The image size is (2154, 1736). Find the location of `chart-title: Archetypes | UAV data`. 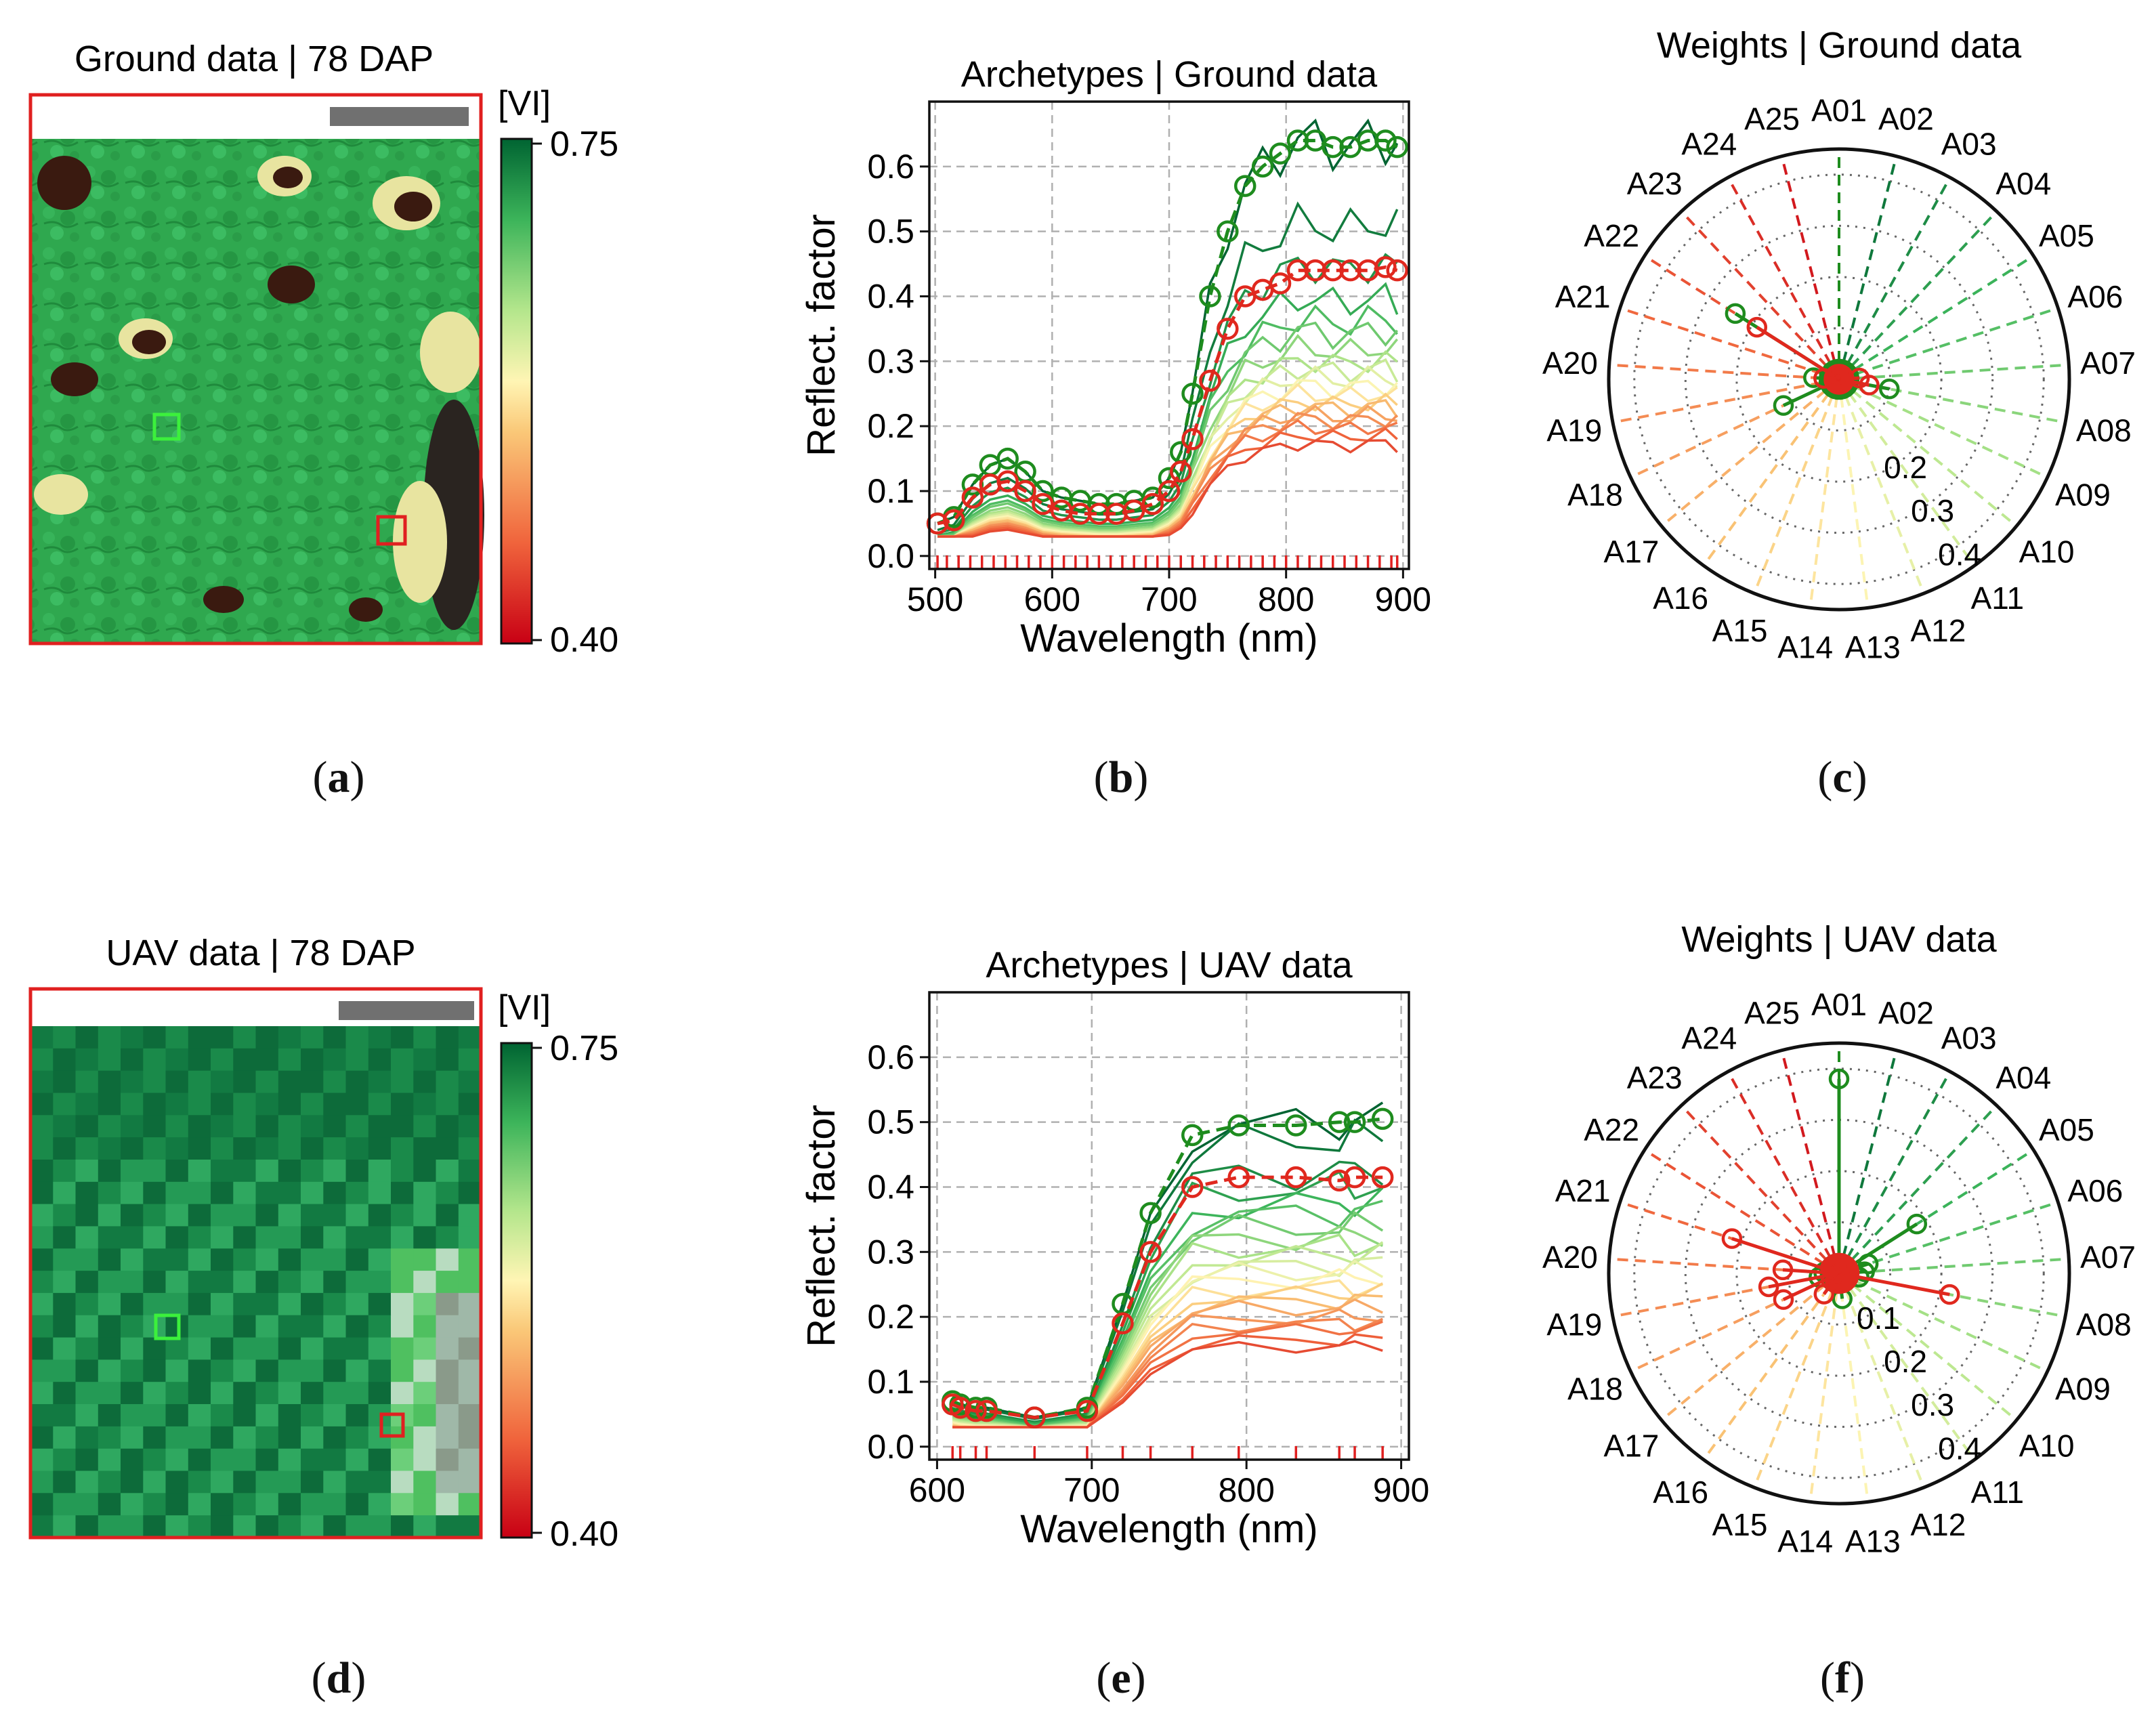

chart-title: Archetypes | UAV data is located at coordinates (1169, 965).